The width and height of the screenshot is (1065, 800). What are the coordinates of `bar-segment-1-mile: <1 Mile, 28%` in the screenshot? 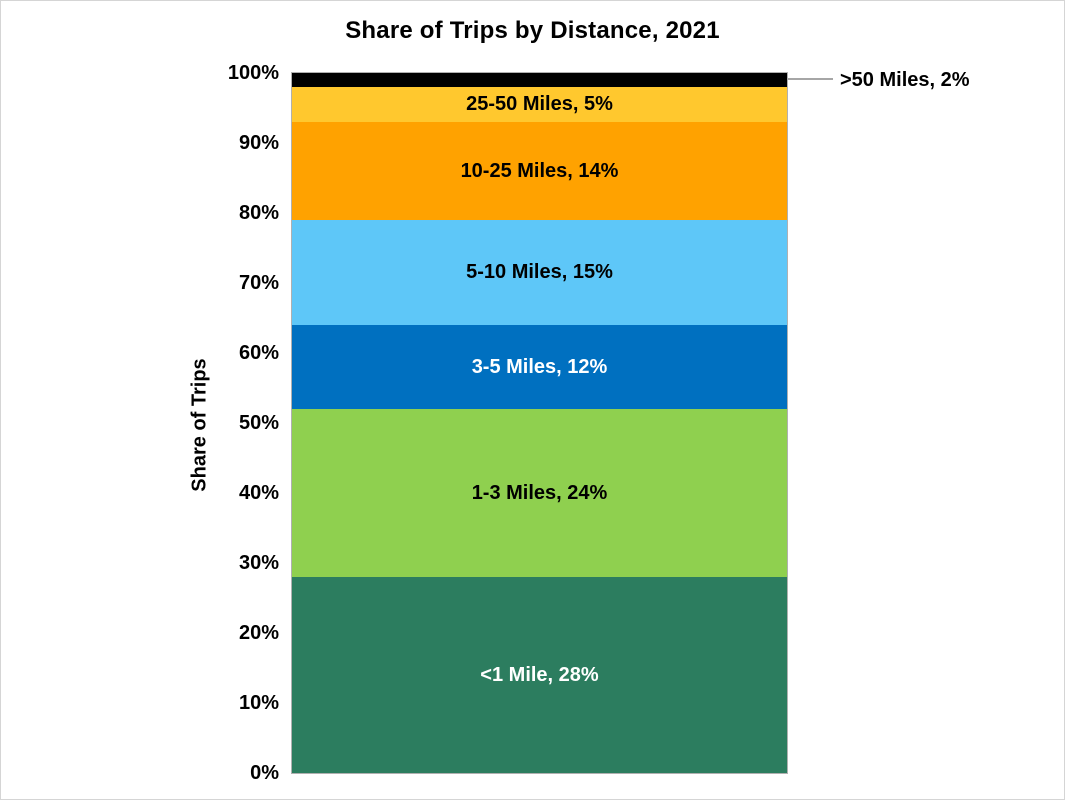 It's located at (539, 675).